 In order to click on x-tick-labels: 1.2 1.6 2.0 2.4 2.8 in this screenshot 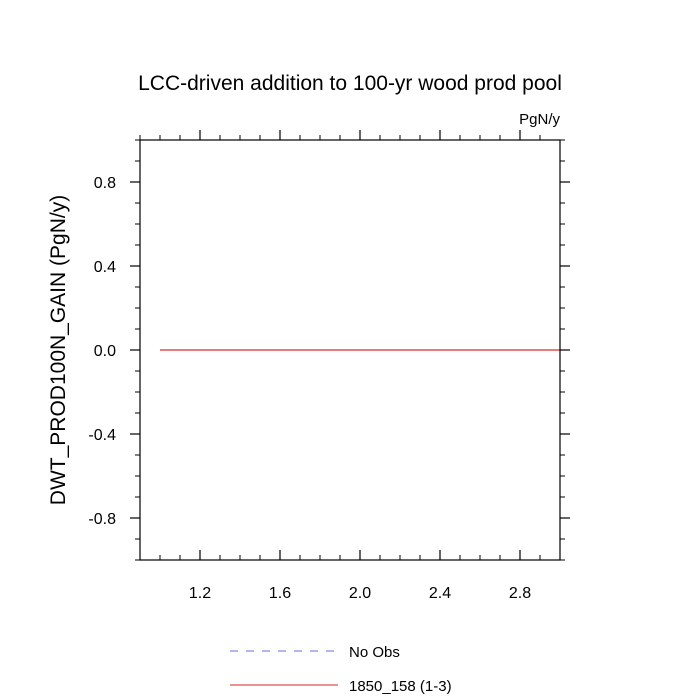, I will do `click(360, 593)`.